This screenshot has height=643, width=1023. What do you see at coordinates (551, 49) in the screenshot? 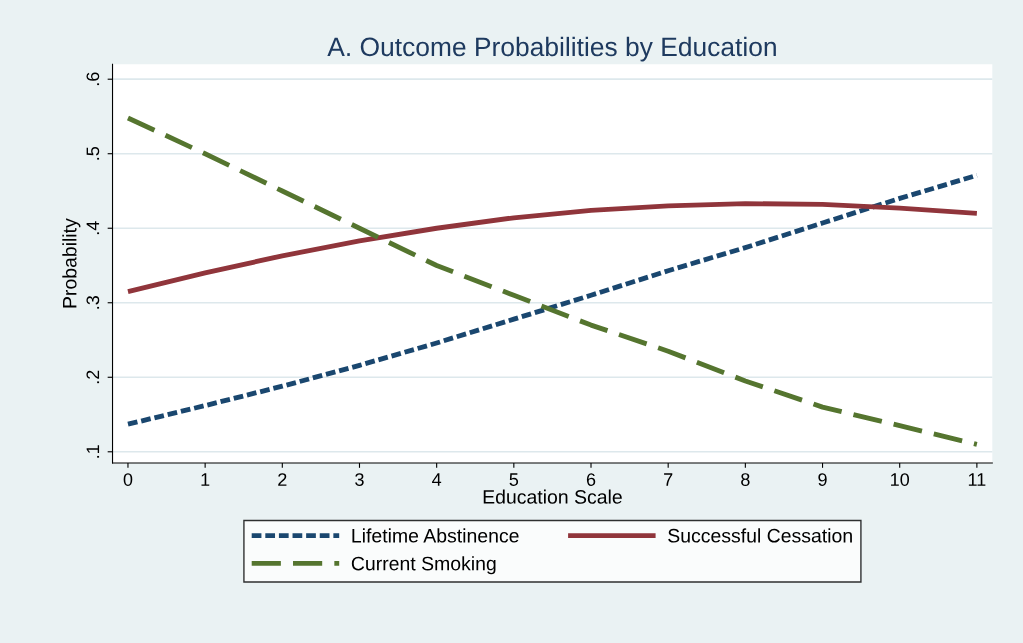
I see `chart-title: A. Outcome Probabilities by Education` at bounding box center [551, 49].